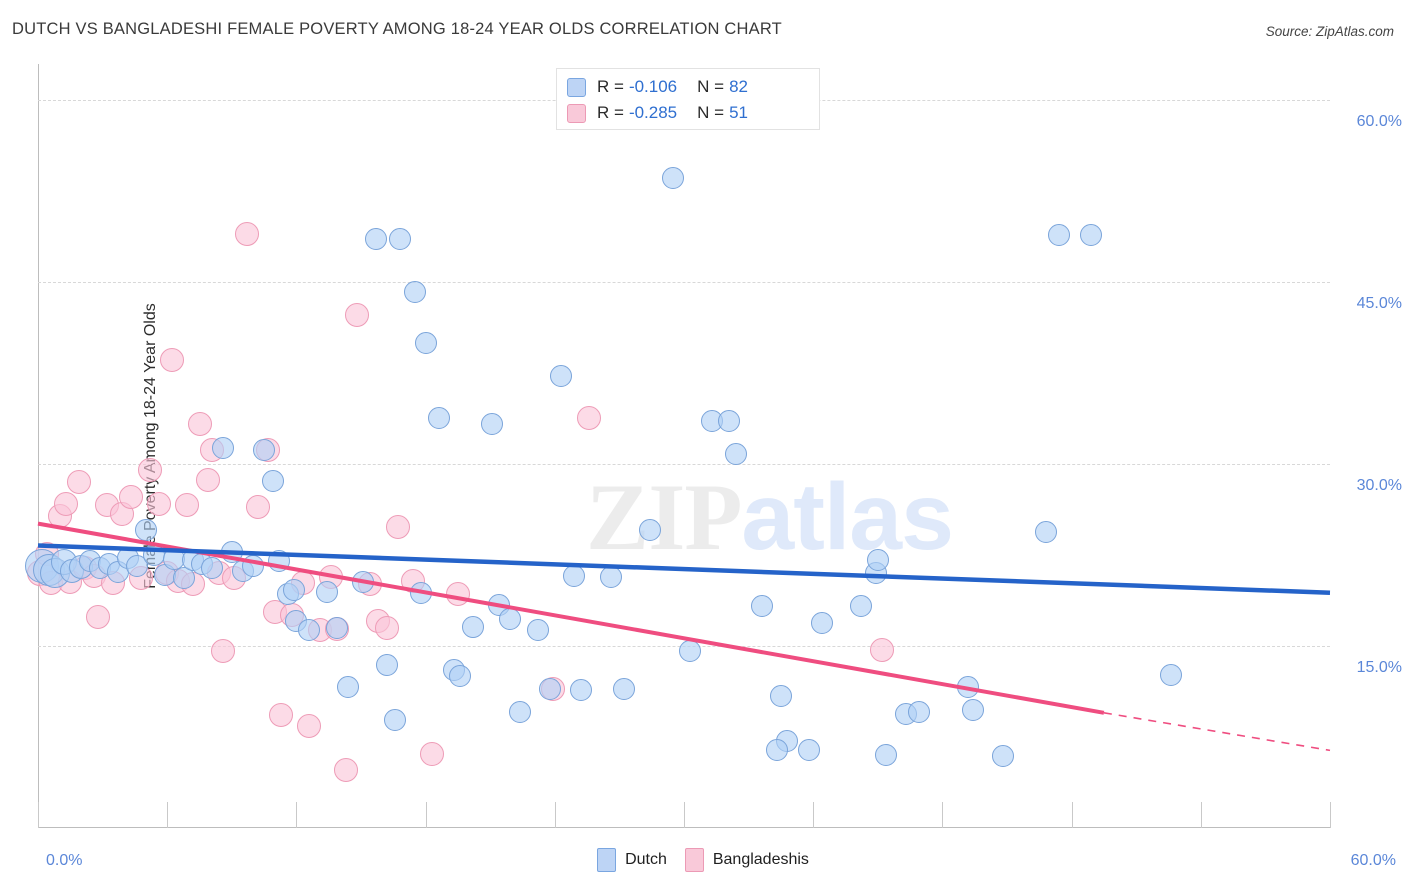 This screenshot has height=892, width=1406. I want to click on dutch-r-value: -0.106, so click(653, 86).